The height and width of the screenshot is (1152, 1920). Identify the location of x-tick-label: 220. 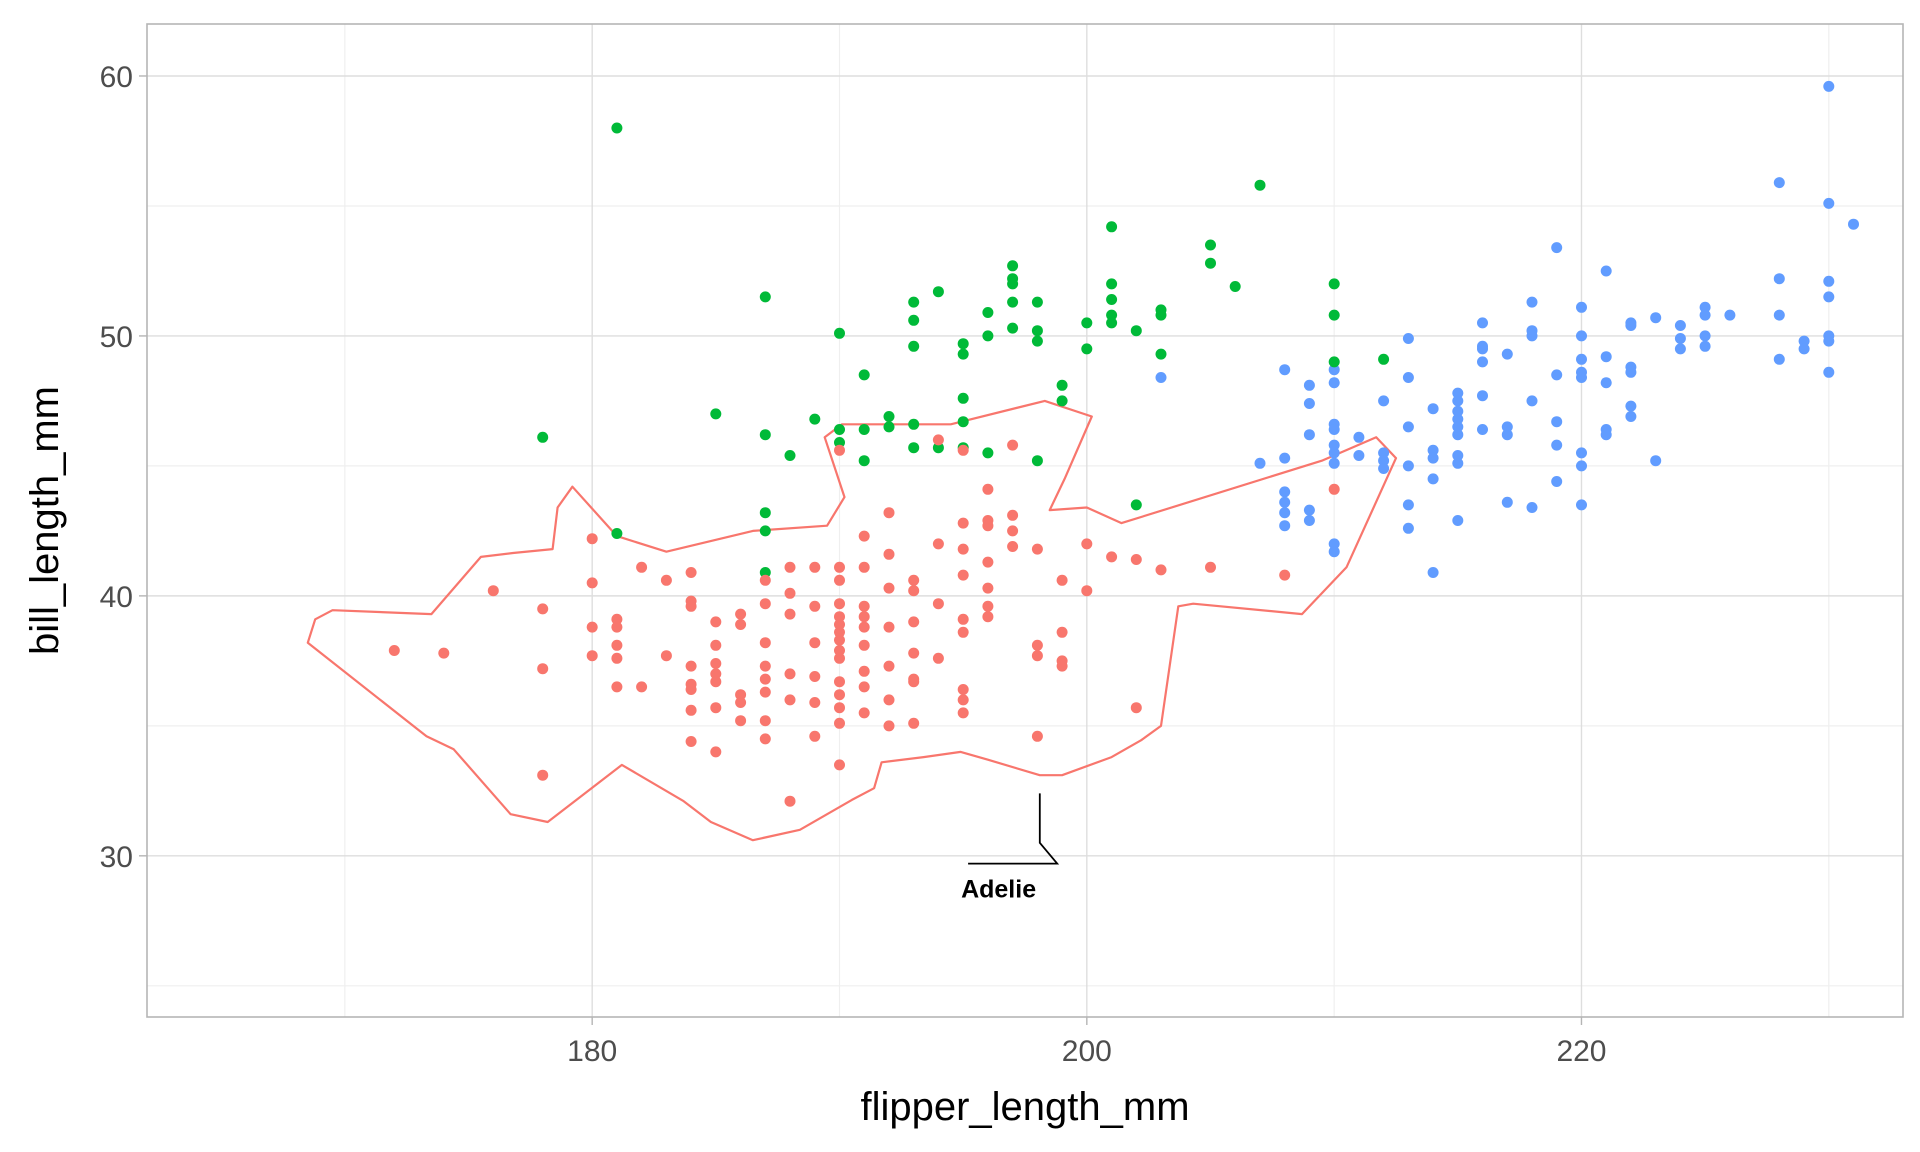
(1581, 1051).